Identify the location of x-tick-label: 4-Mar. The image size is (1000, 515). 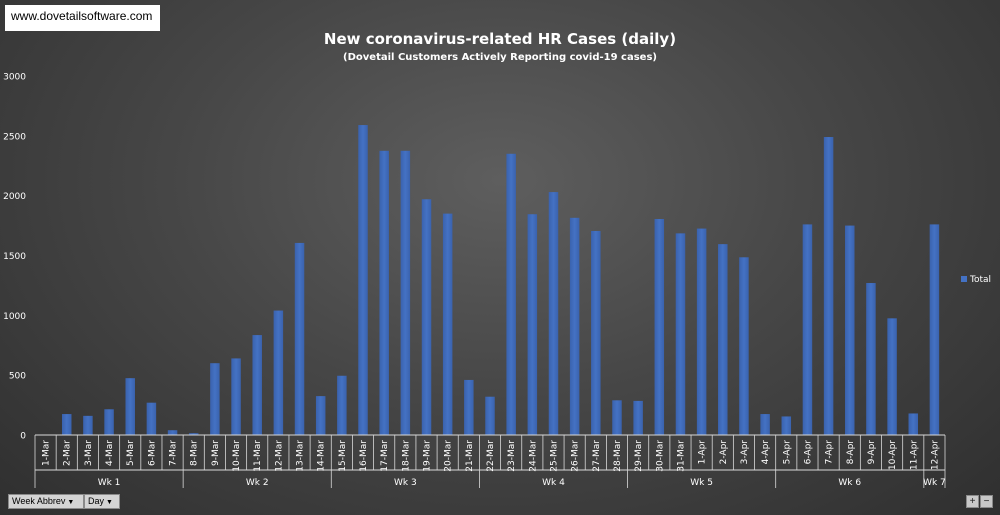
(110, 453).